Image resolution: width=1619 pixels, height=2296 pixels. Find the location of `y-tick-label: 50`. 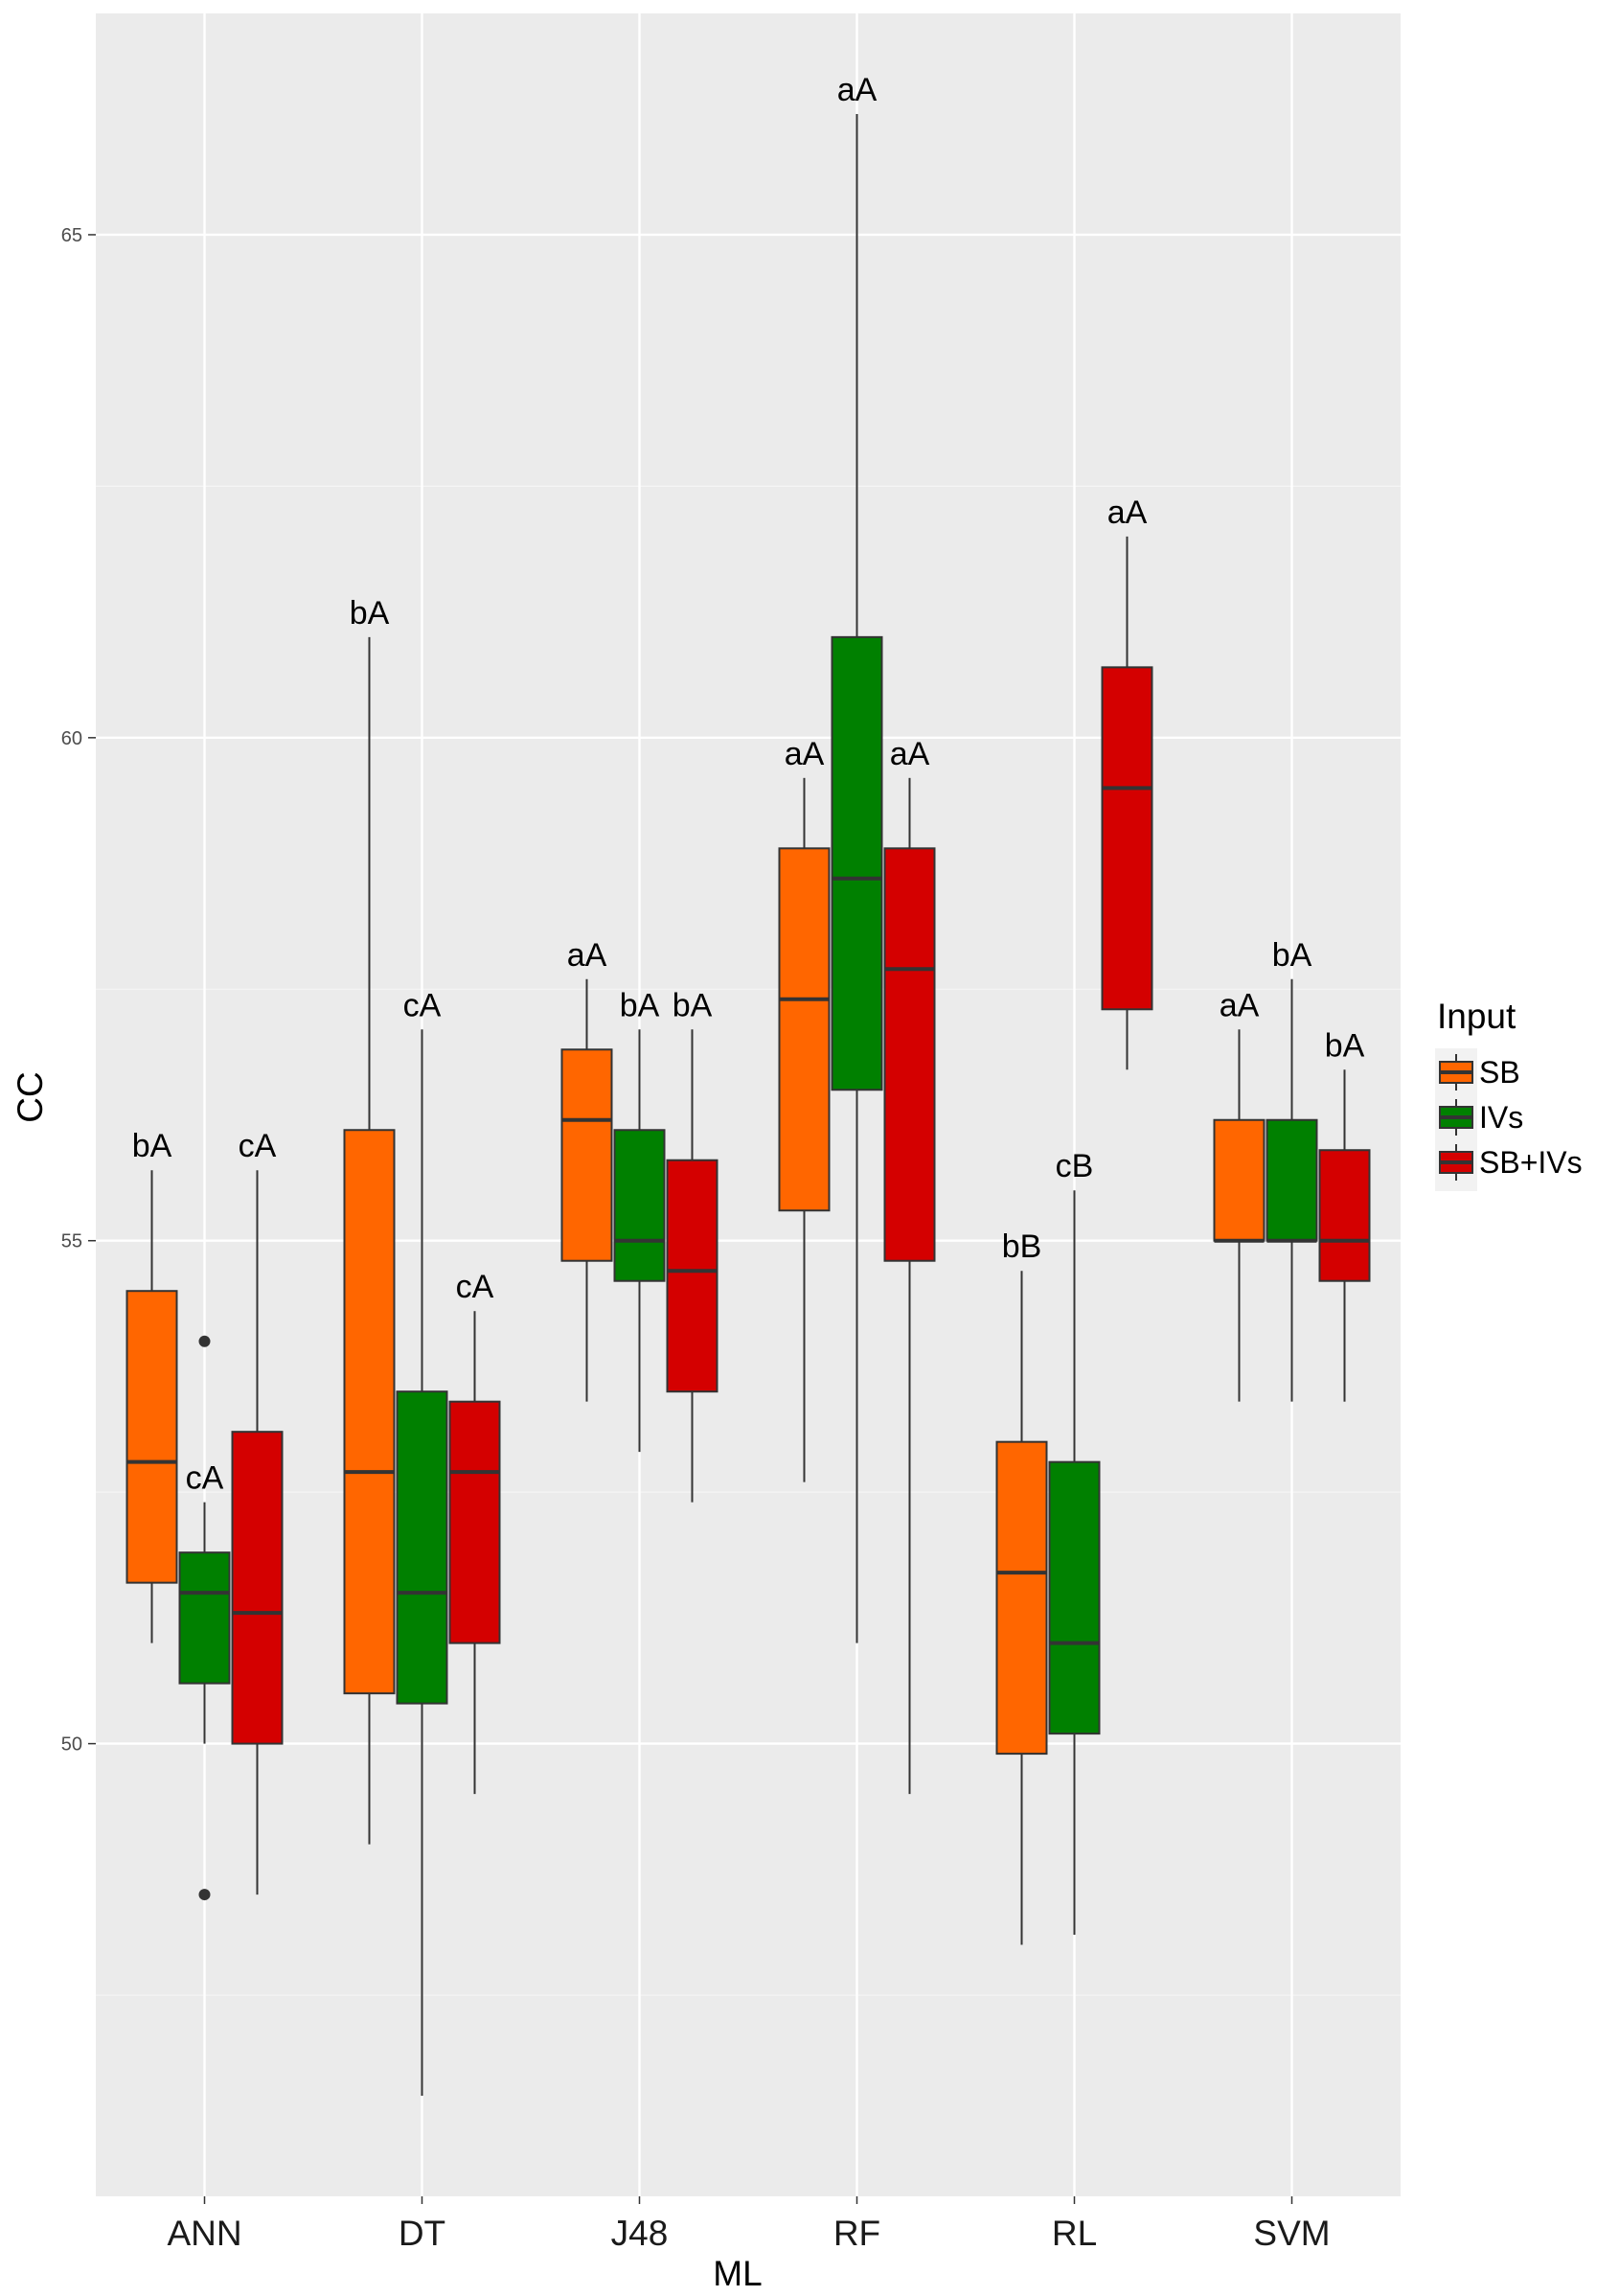

y-tick-label: 50 is located at coordinates (72, 1745).